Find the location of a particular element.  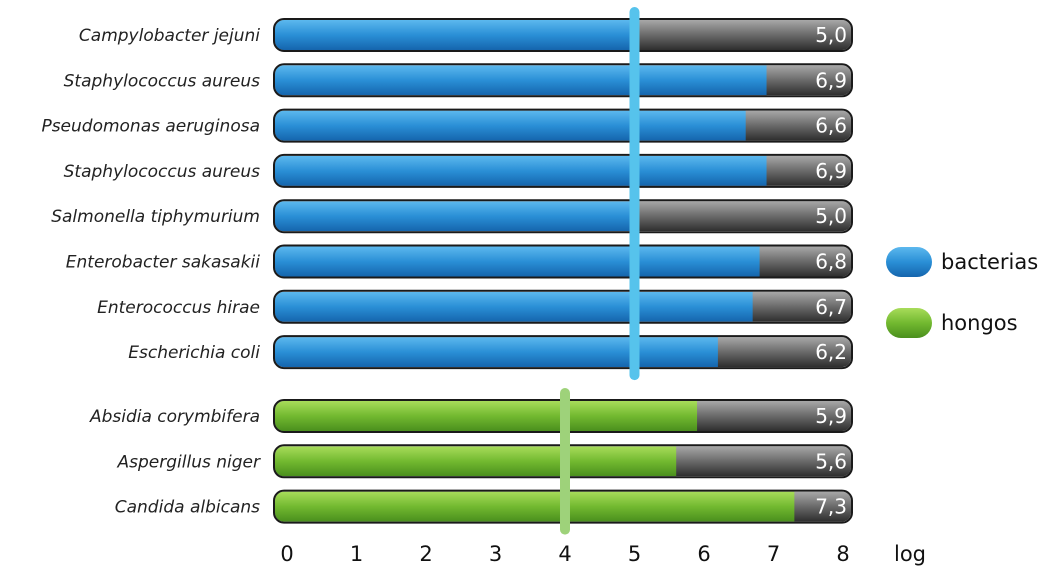

bar-row: Candida albicans 7,3 is located at coordinates (484, 506).